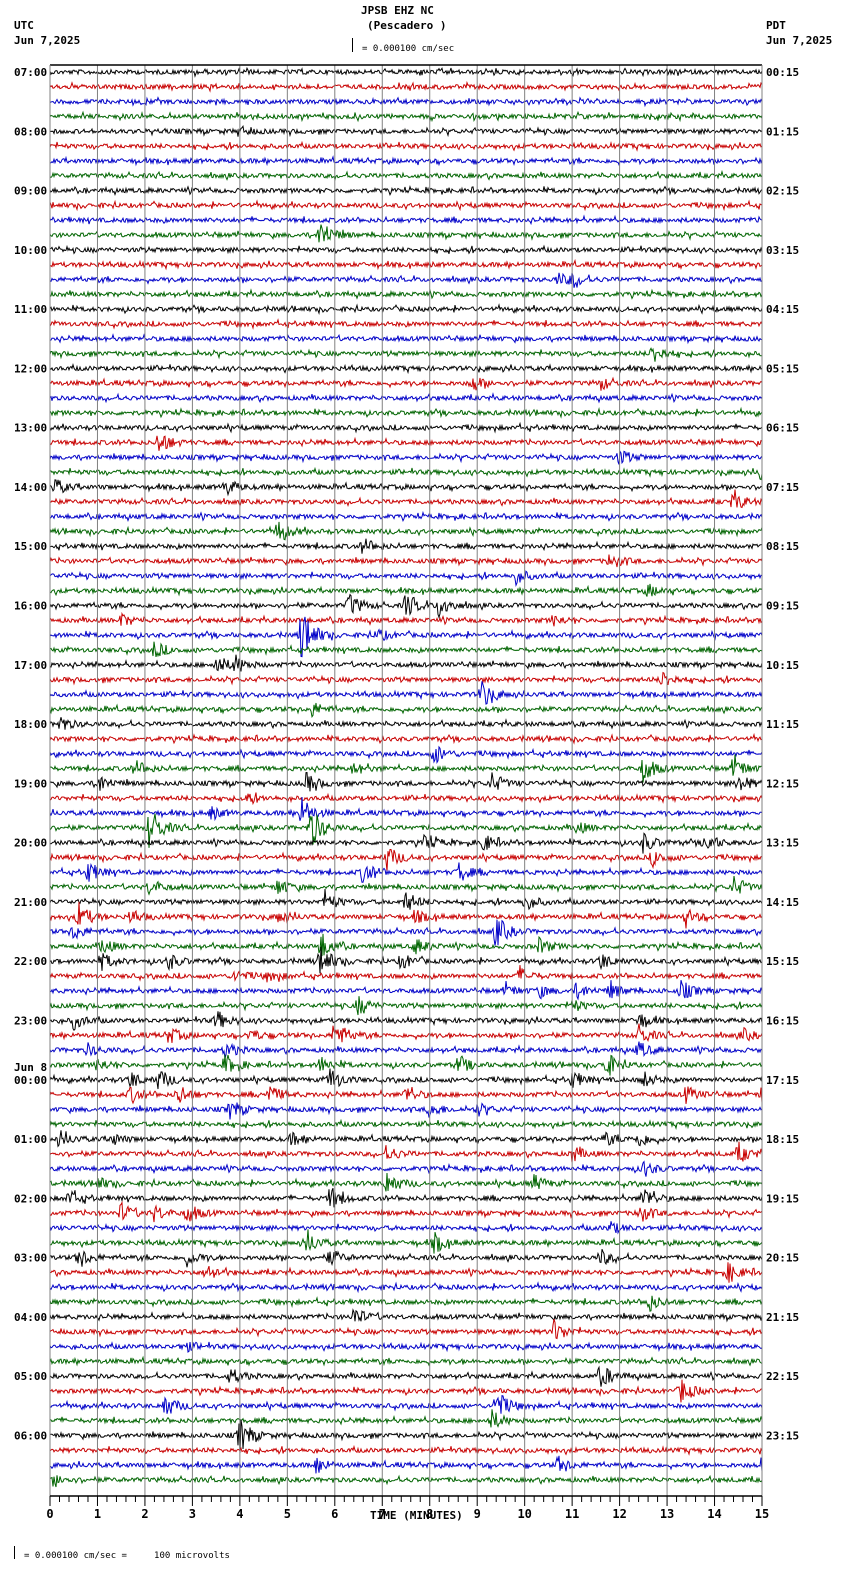  What do you see at coordinates (782, 131) in the screenshot?
I see `svg-text: 01:15` at bounding box center [782, 131].